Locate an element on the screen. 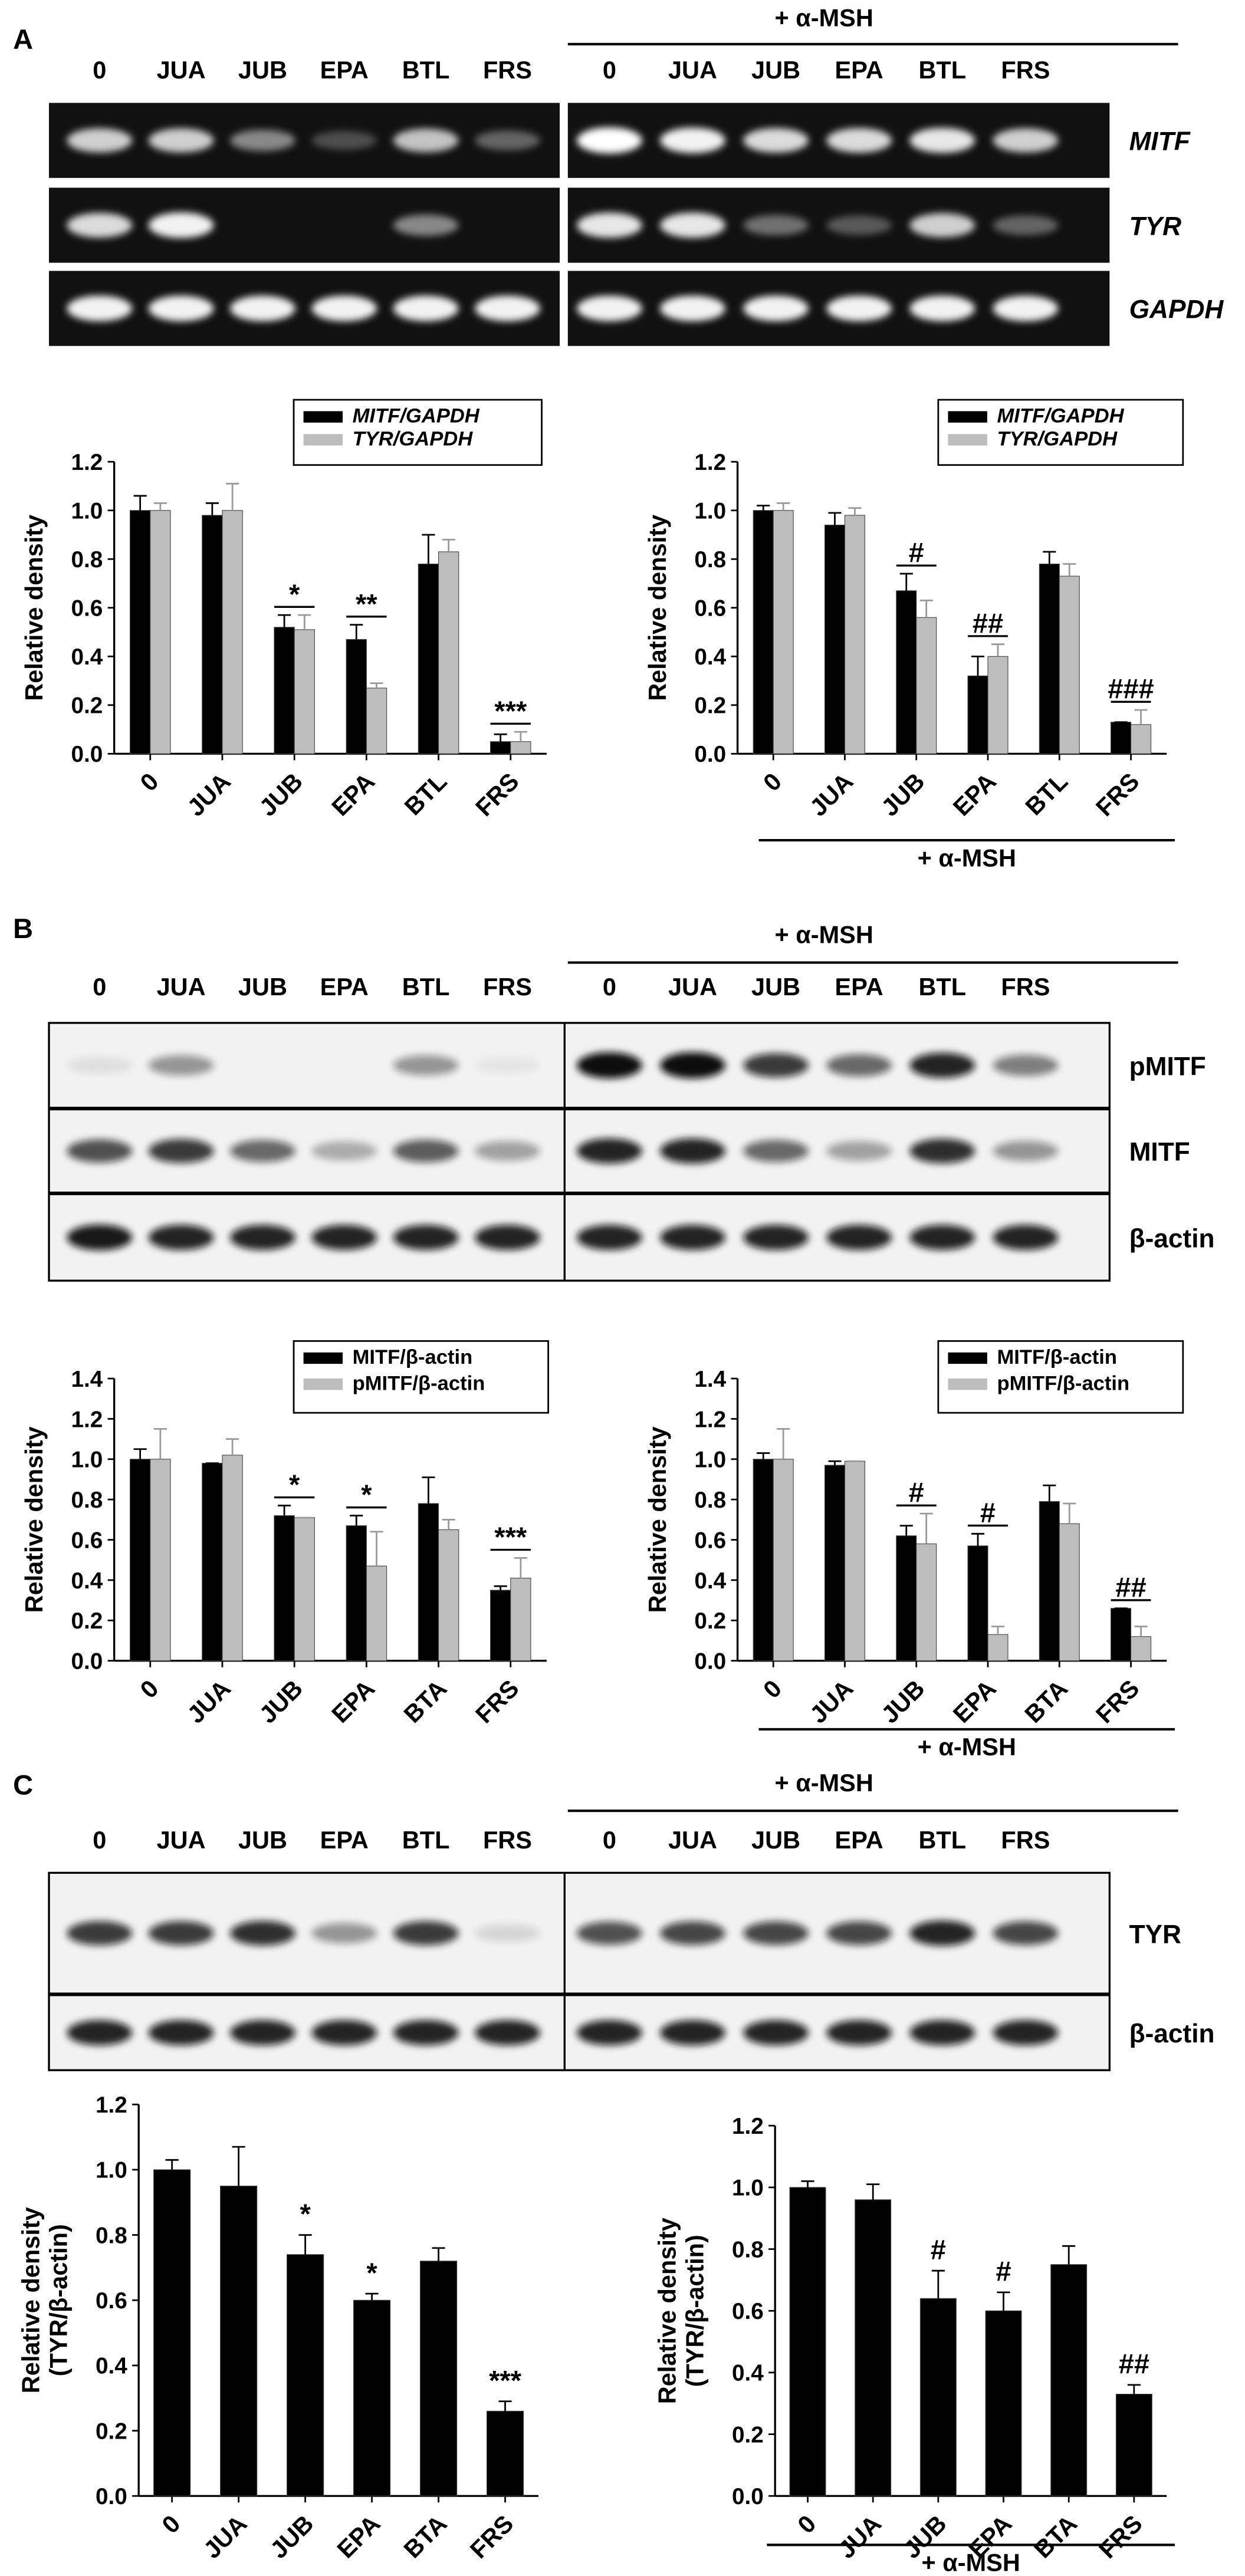  blot-row-label: MITF is located at coordinates (1160, 141).